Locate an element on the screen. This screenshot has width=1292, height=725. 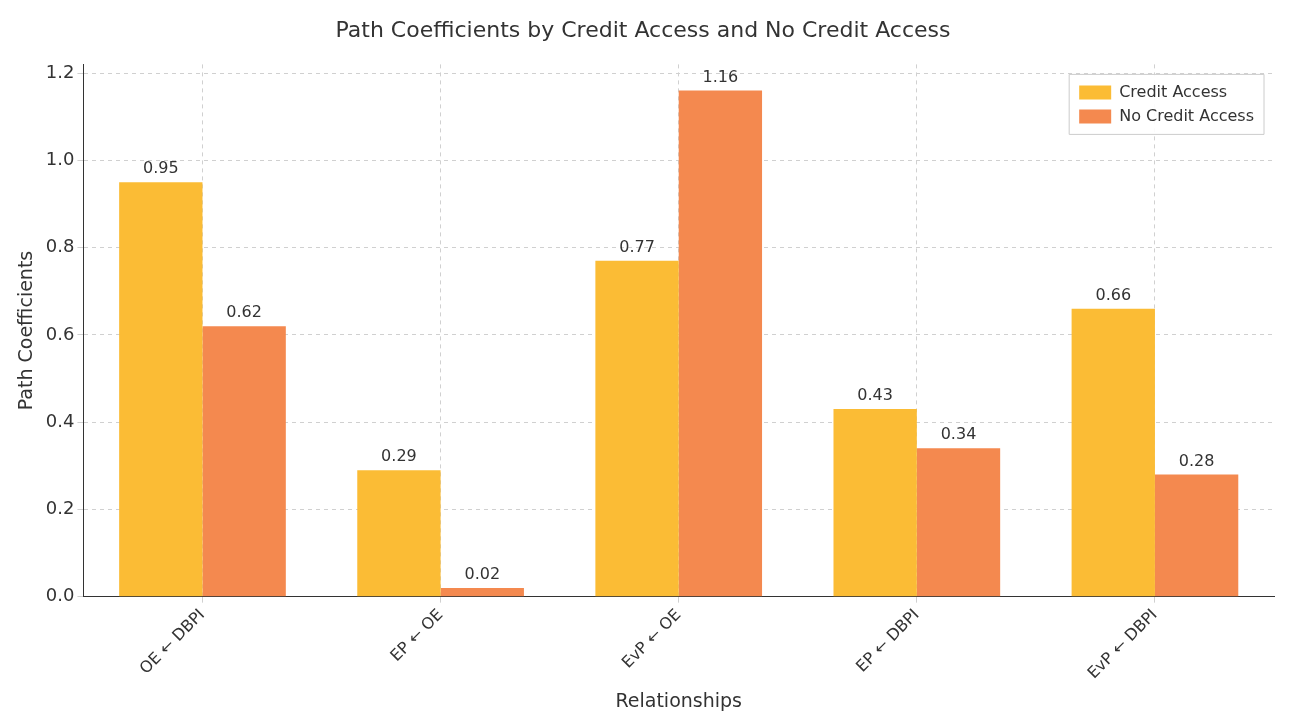
data-label: 0.77 is located at coordinates (637, 246).